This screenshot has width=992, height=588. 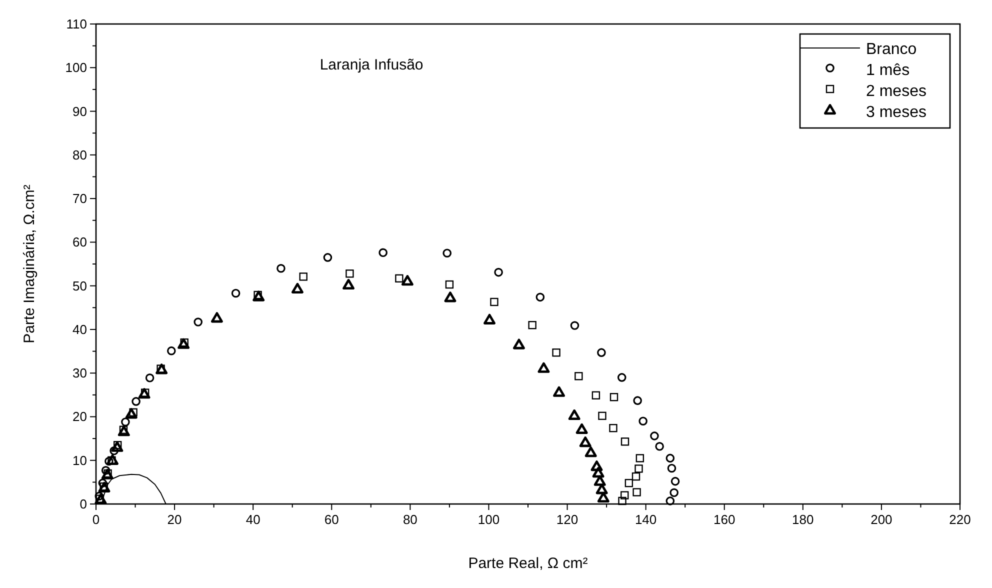 I want to click on x-tick-label: 120, so click(x=567, y=519).